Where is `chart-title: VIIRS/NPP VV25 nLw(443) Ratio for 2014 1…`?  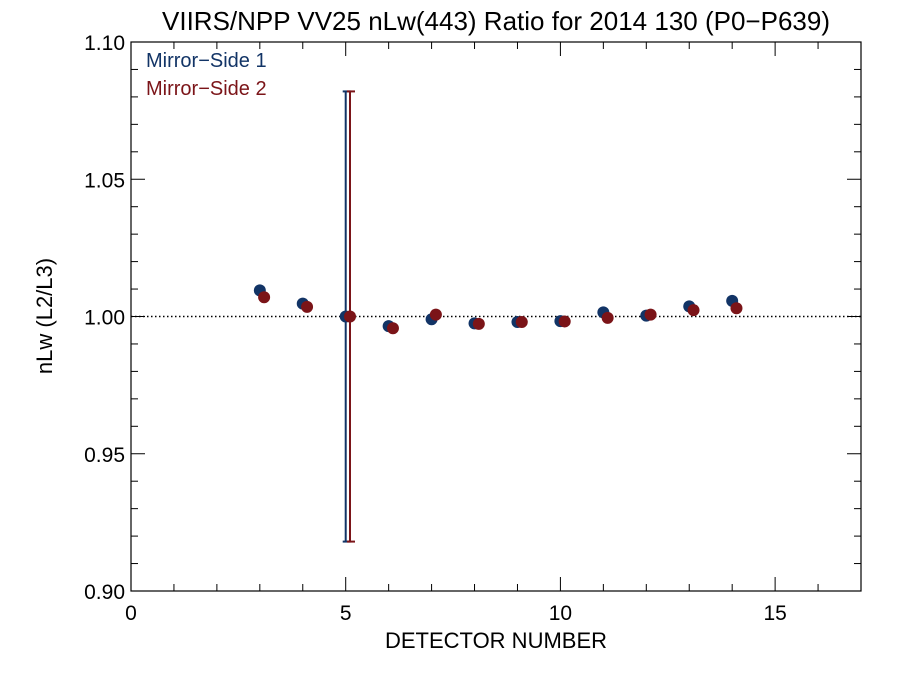
chart-title: VIIRS/NPP VV25 nLw(443) Ratio for 2014 1… is located at coordinates (496, 21).